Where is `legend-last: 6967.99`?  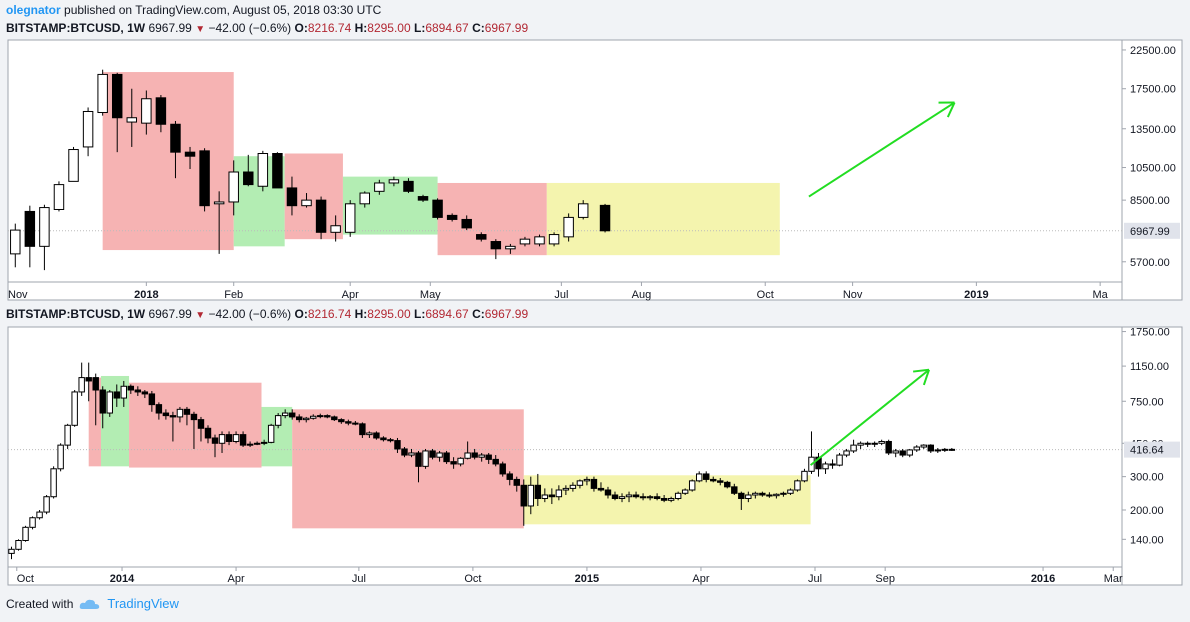 legend-last: 6967.99 is located at coordinates (170, 28).